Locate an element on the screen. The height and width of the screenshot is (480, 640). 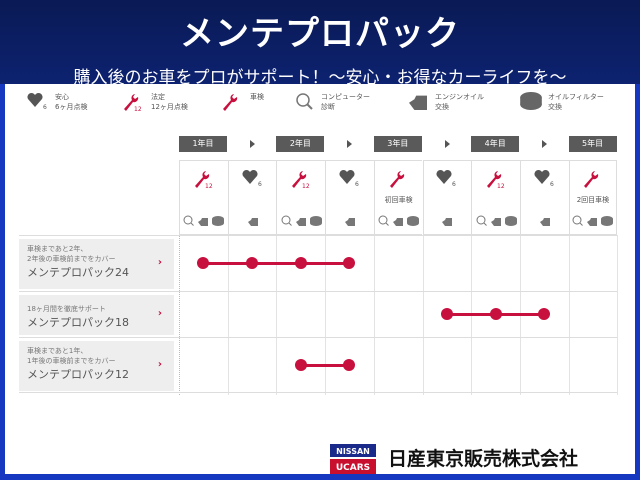
pack-row: 車検まであと1年、 1年後の車検前までをカバー メンテプロパック12 › is located at coordinates (318, 365).